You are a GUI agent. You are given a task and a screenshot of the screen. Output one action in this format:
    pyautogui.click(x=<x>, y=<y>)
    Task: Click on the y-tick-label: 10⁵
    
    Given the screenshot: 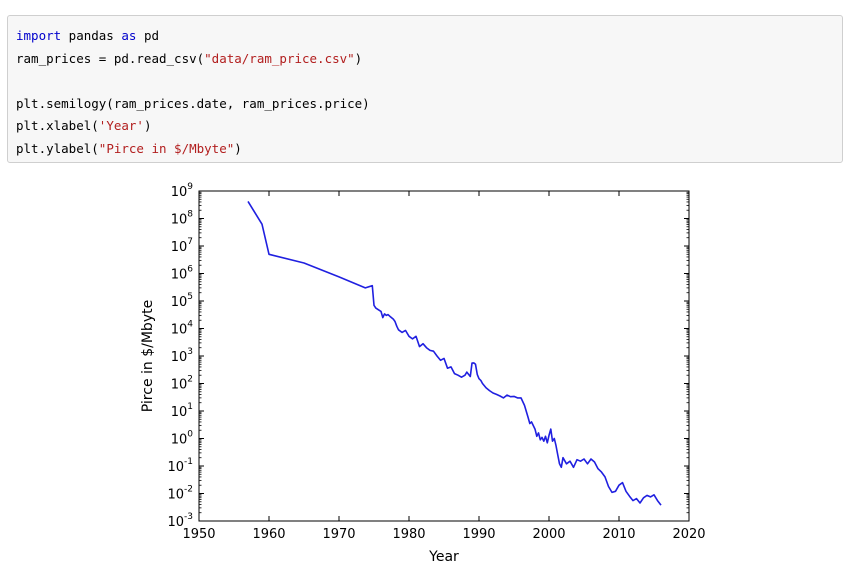 What is the action you would take?
    pyautogui.click(x=182, y=301)
    